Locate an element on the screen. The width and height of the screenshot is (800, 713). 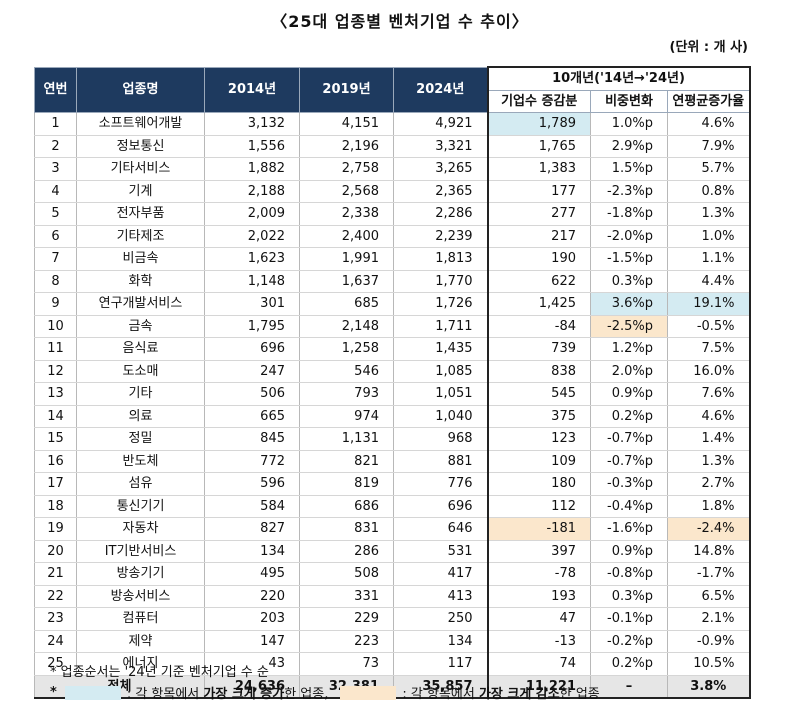
count-2019-cell: 1,991 is located at coordinates (346, 259).